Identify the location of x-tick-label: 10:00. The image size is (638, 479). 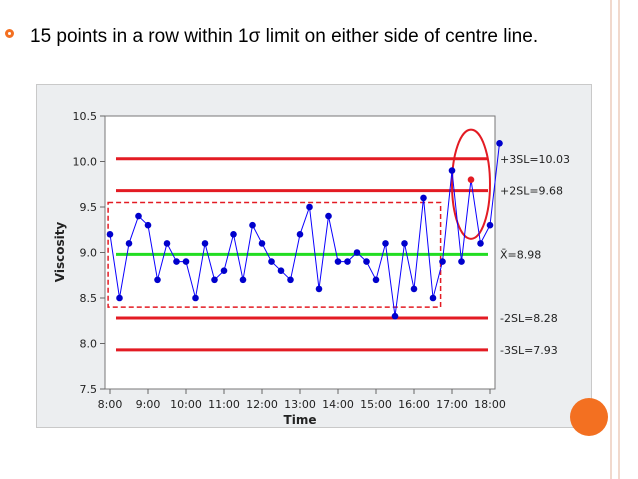
(186, 404).